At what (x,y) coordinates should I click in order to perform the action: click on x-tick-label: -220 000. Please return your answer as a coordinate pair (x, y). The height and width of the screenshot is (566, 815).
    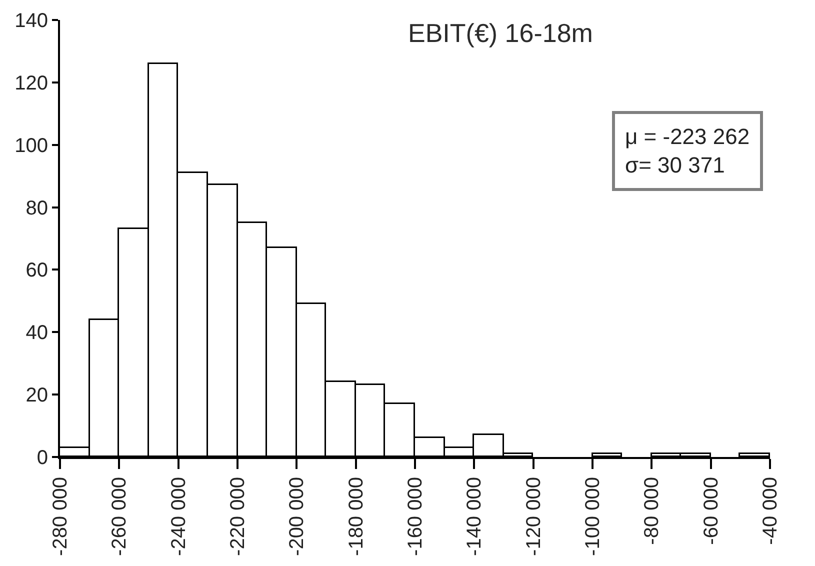
    Looking at the image, I should click on (238, 516).